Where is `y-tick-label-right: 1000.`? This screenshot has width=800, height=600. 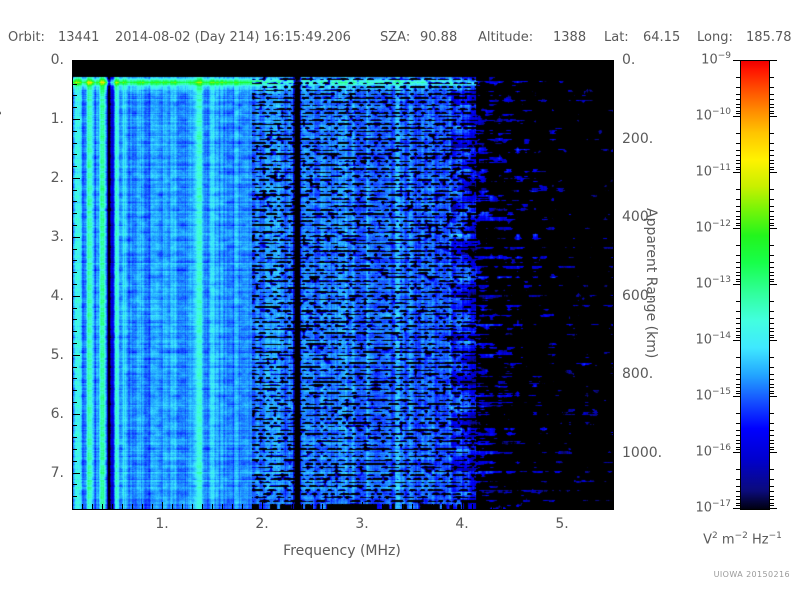 y-tick-label-right: 1000. is located at coordinates (642, 452).